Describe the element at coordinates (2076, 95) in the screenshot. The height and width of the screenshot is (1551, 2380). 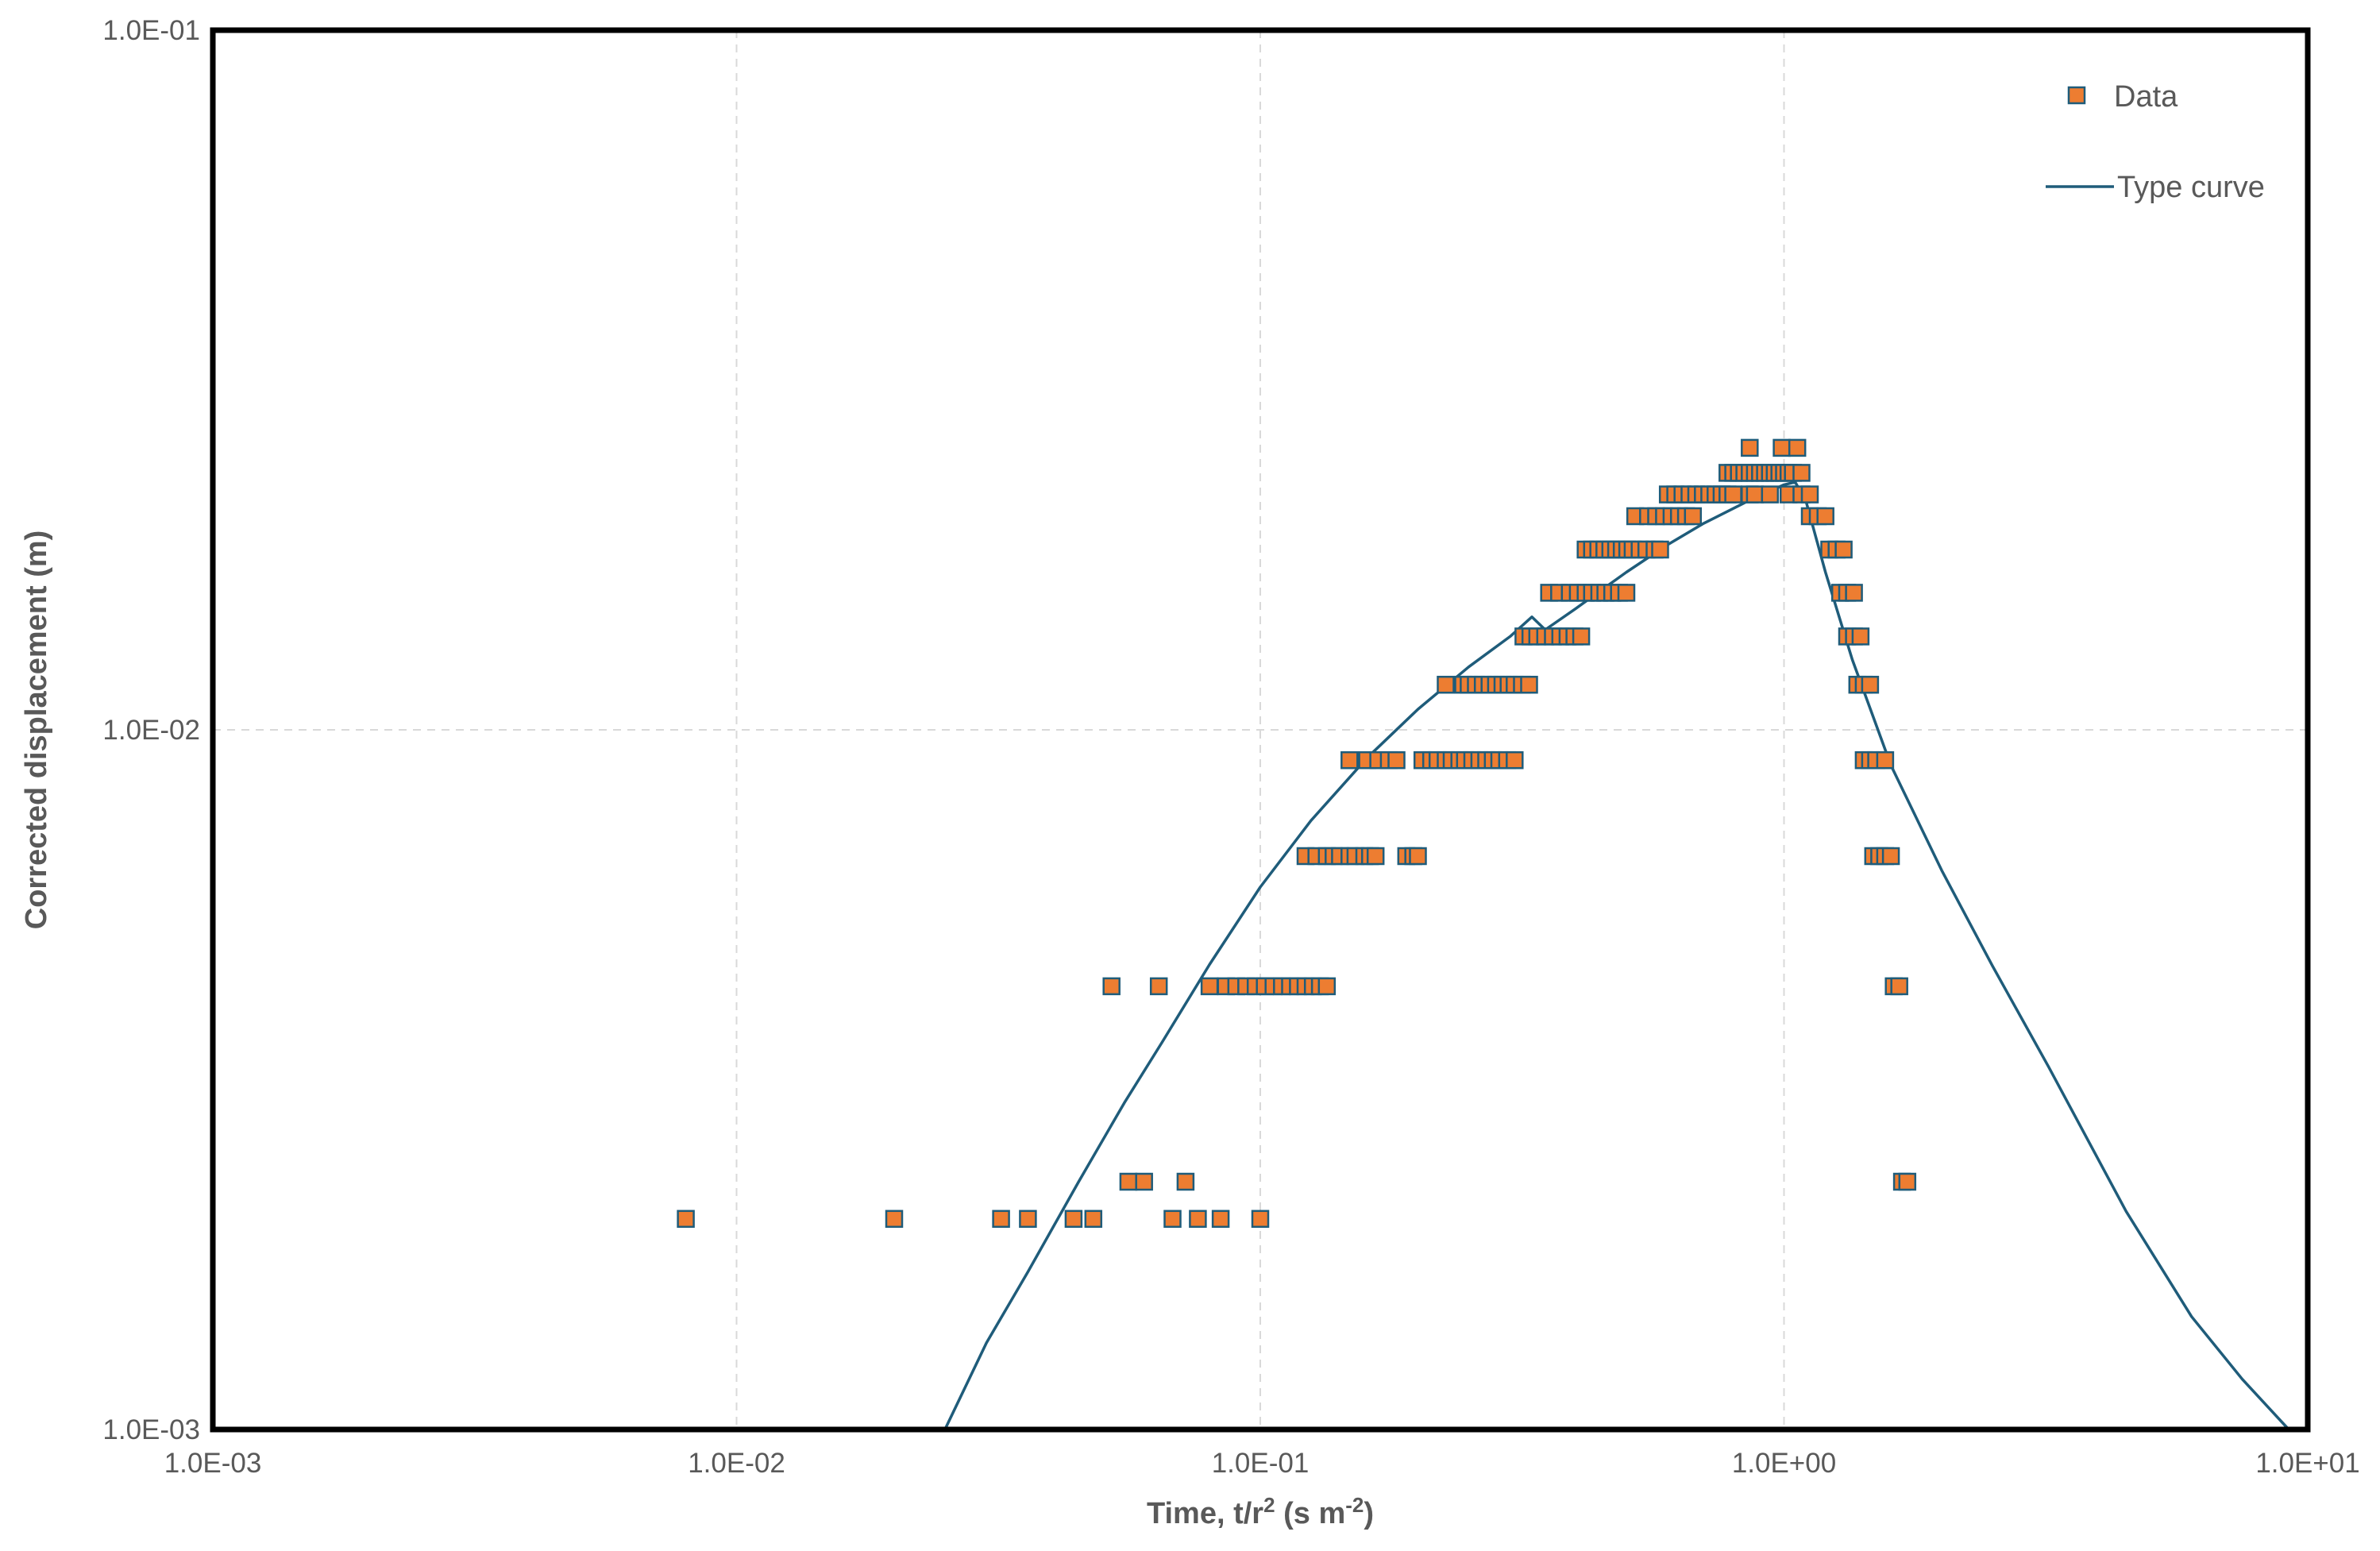
I see `legend-data-marker` at that location.